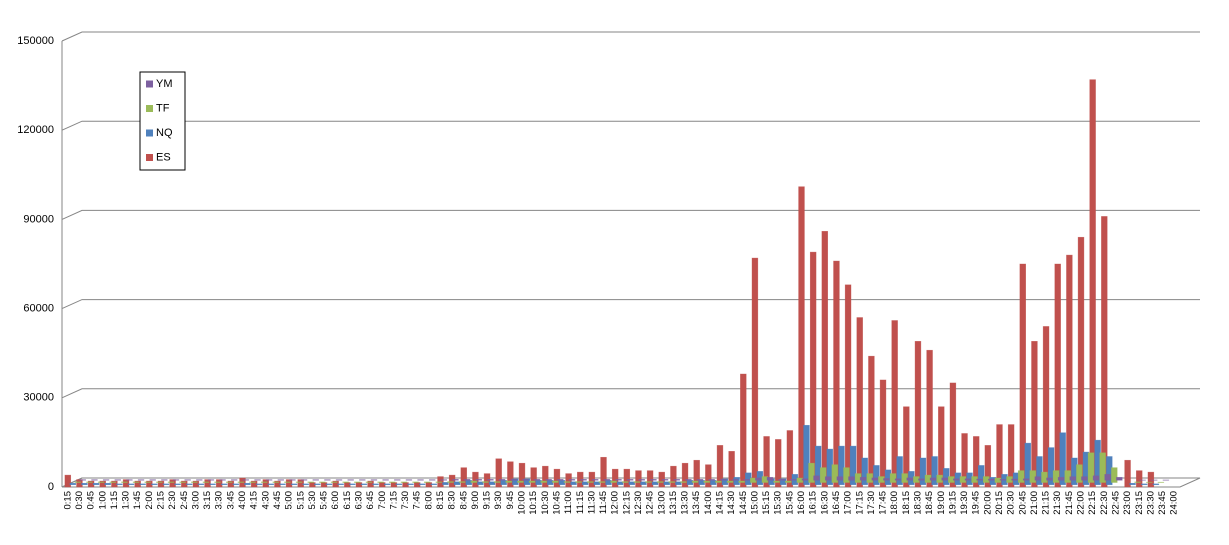 The width and height of the screenshot is (1229, 545). I want to click on legend-box, so click(162, 121).